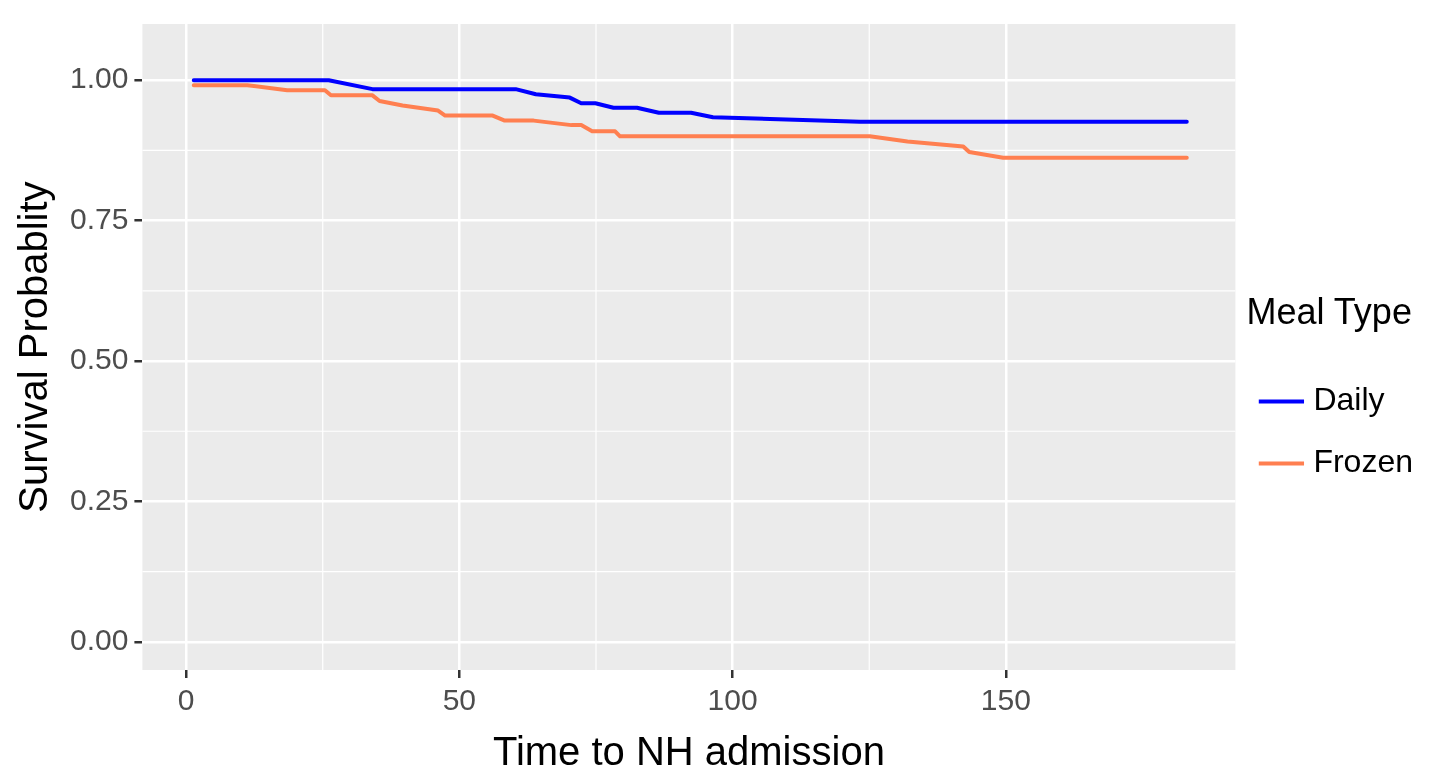 The image size is (1433, 782). I want to click on y-tick-label: 0.25, so click(99, 499).